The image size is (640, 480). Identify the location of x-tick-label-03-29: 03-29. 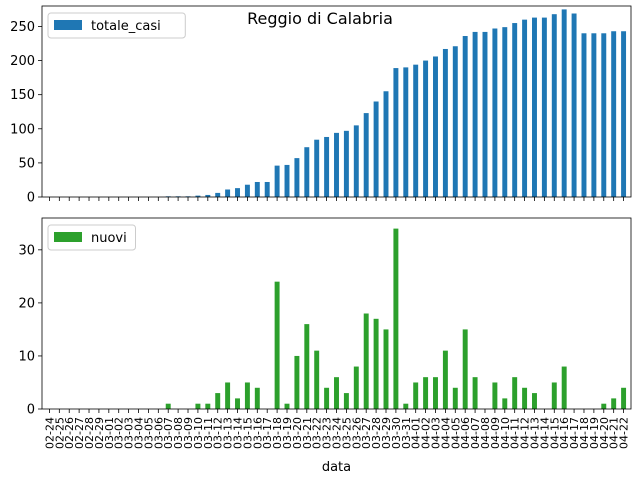
(386, 433).